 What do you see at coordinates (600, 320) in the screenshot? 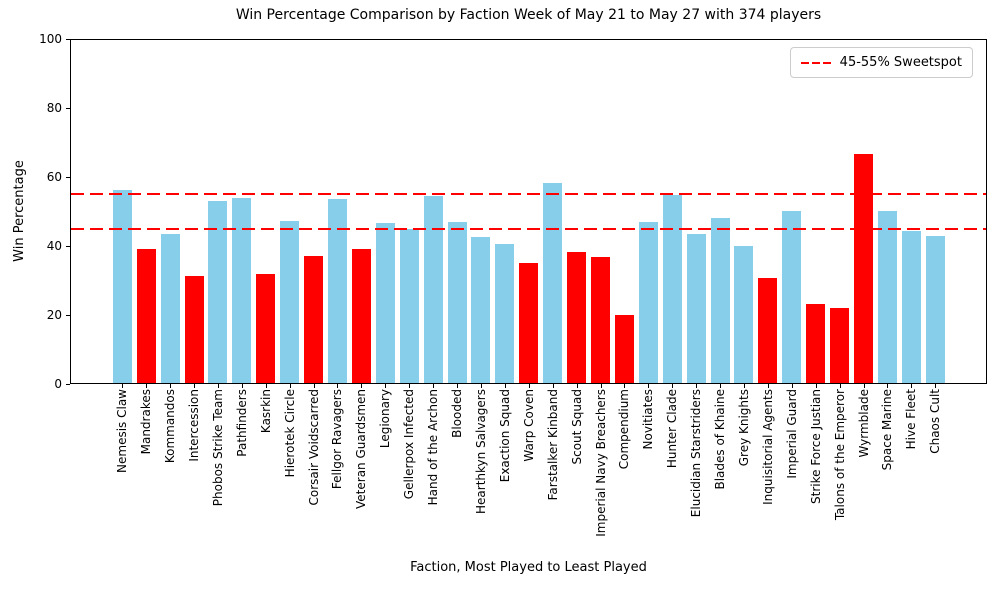
I see `bar-imperial-navy-breachers` at bounding box center [600, 320].